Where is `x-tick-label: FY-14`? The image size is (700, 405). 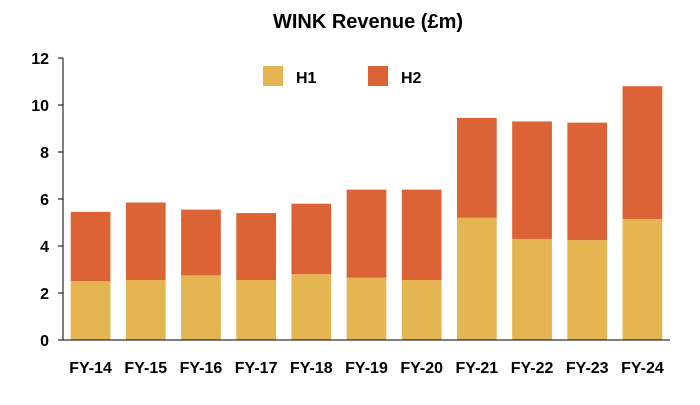
x-tick-label: FY-14 is located at coordinates (90, 368).